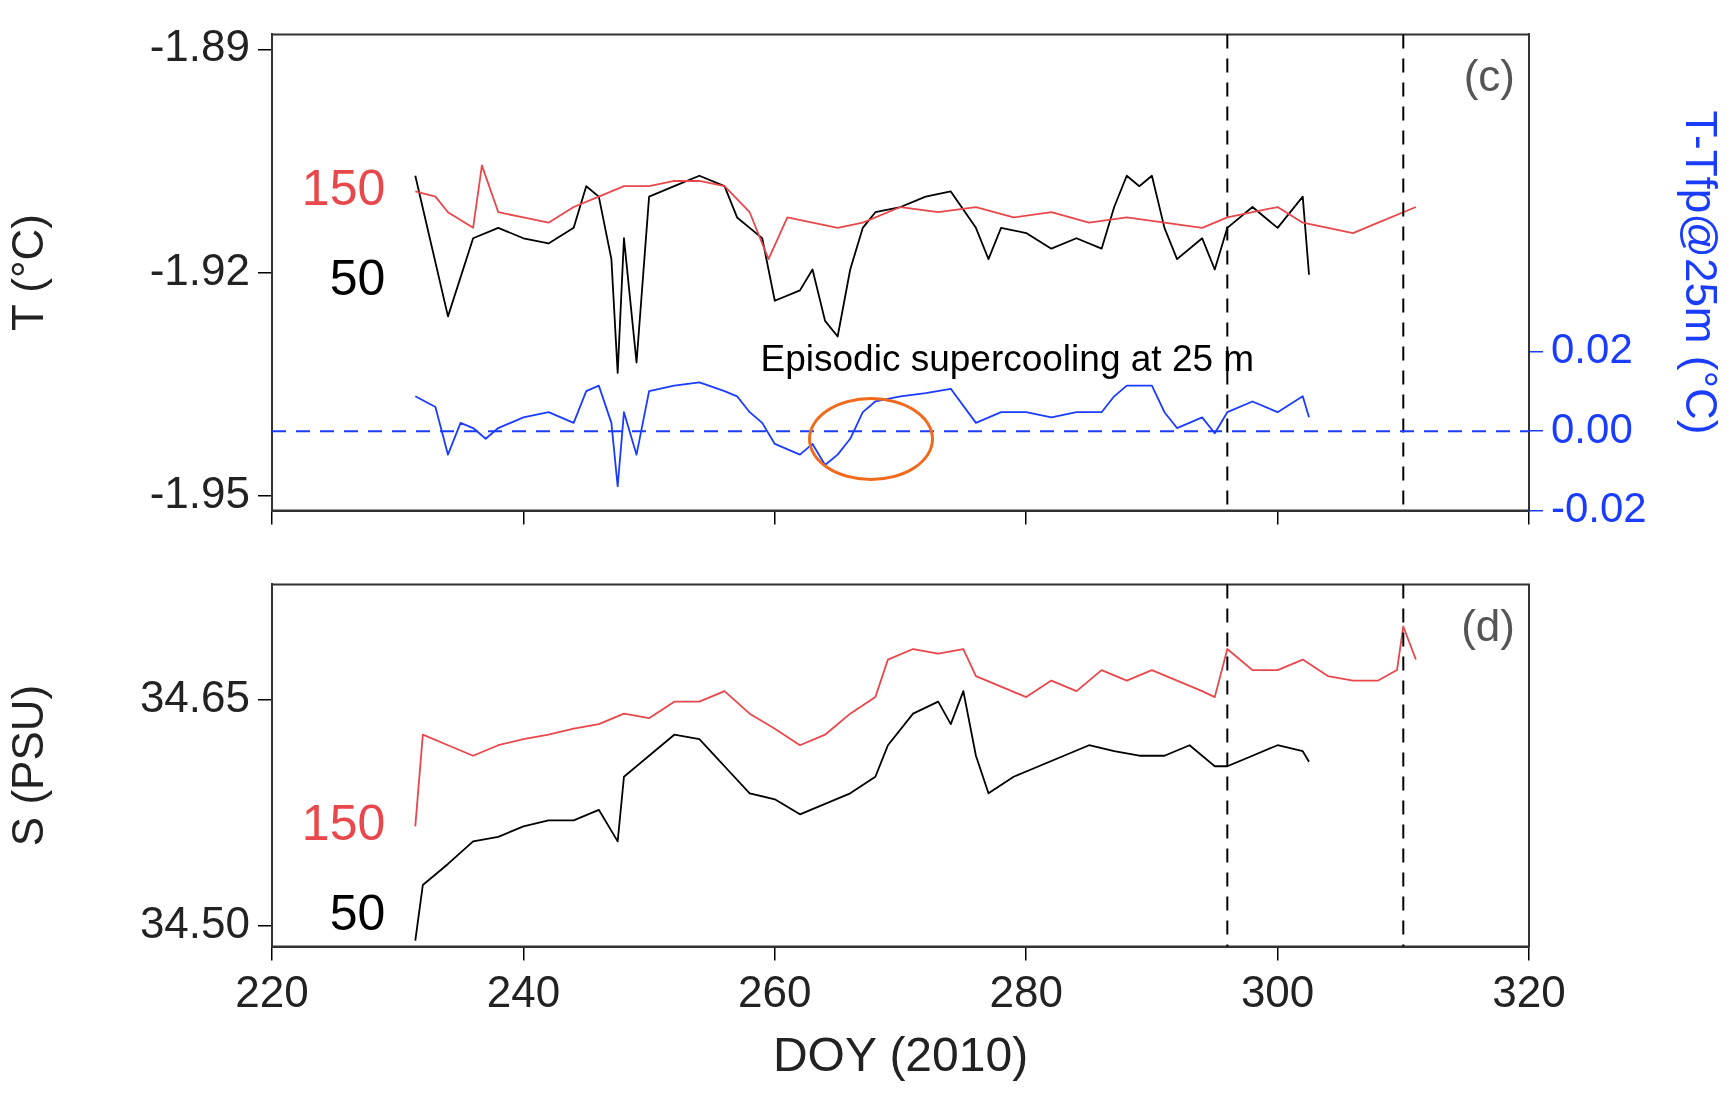 The height and width of the screenshot is (1095, 1729). I want to click on y-axis-title: S (PSU), so click(27, 765).